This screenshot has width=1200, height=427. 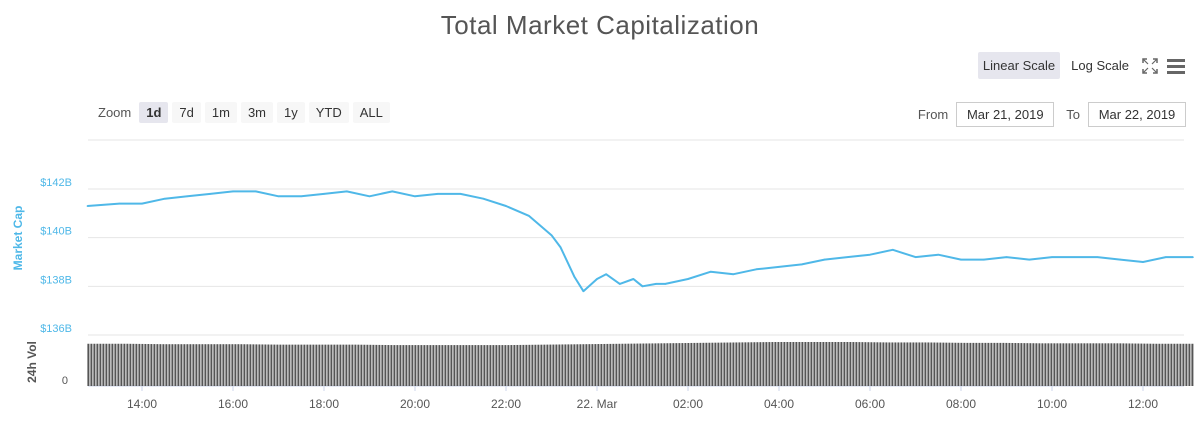 I want to click on log-scale-button: Log Scale, so click(x=1100, y=65).